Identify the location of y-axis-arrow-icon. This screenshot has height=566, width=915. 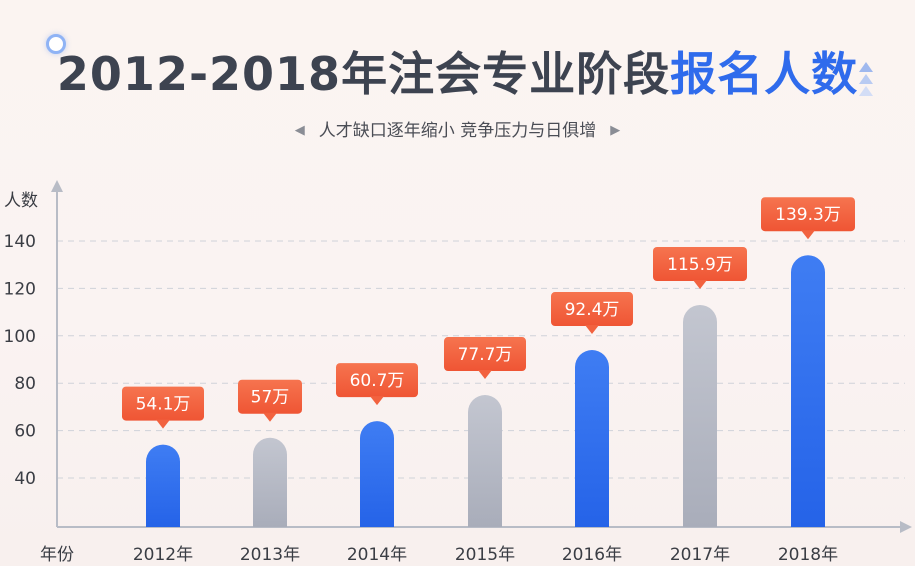
(57, 186).